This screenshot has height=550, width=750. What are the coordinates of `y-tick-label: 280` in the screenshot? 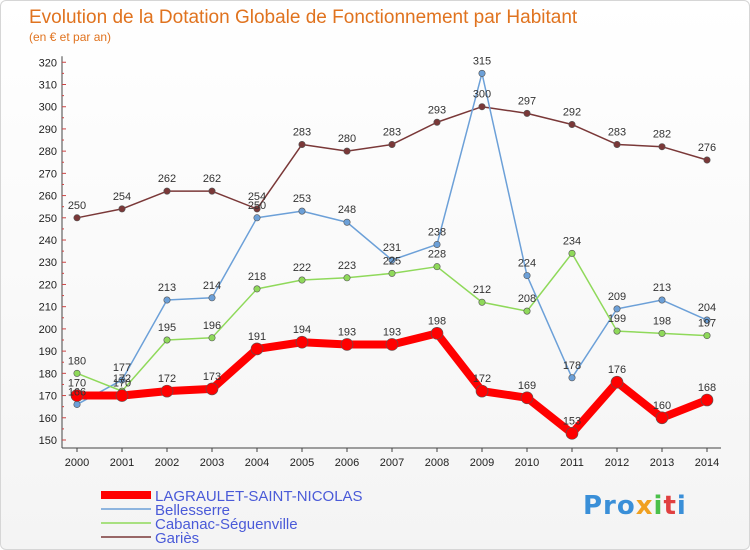 It's located at (48, 152).